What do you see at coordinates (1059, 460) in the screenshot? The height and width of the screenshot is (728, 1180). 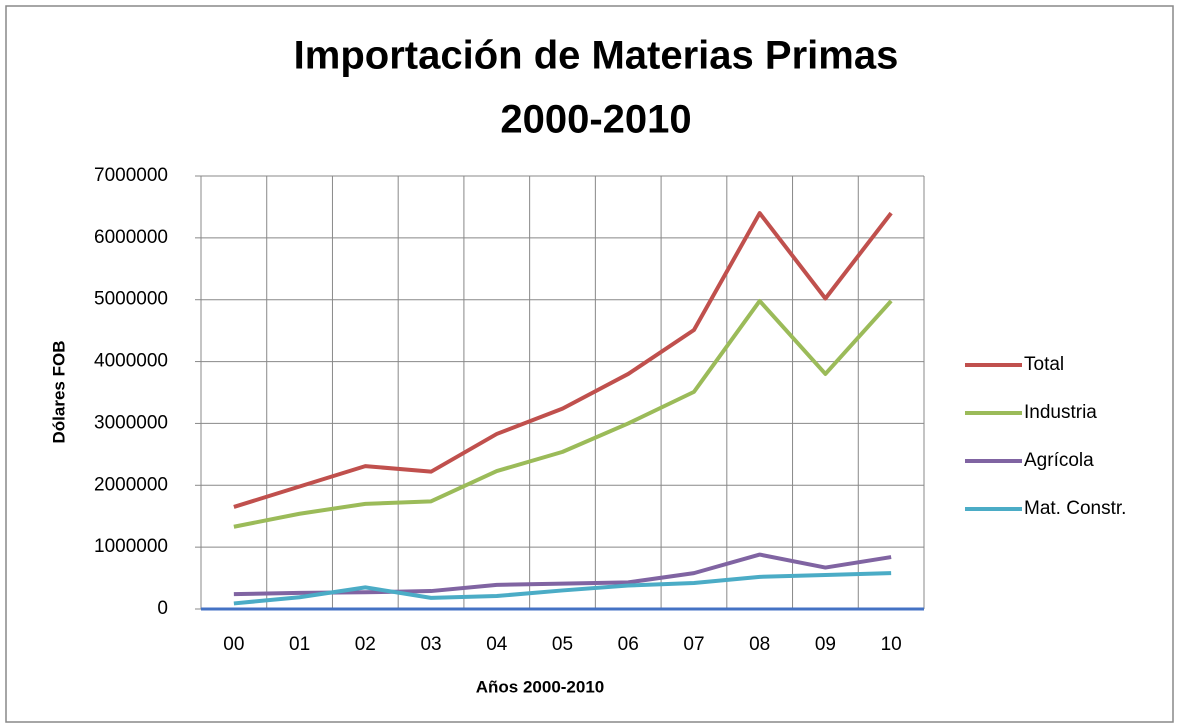 I see `legend-label: Agrícola` at bounding box center [1059, 460].